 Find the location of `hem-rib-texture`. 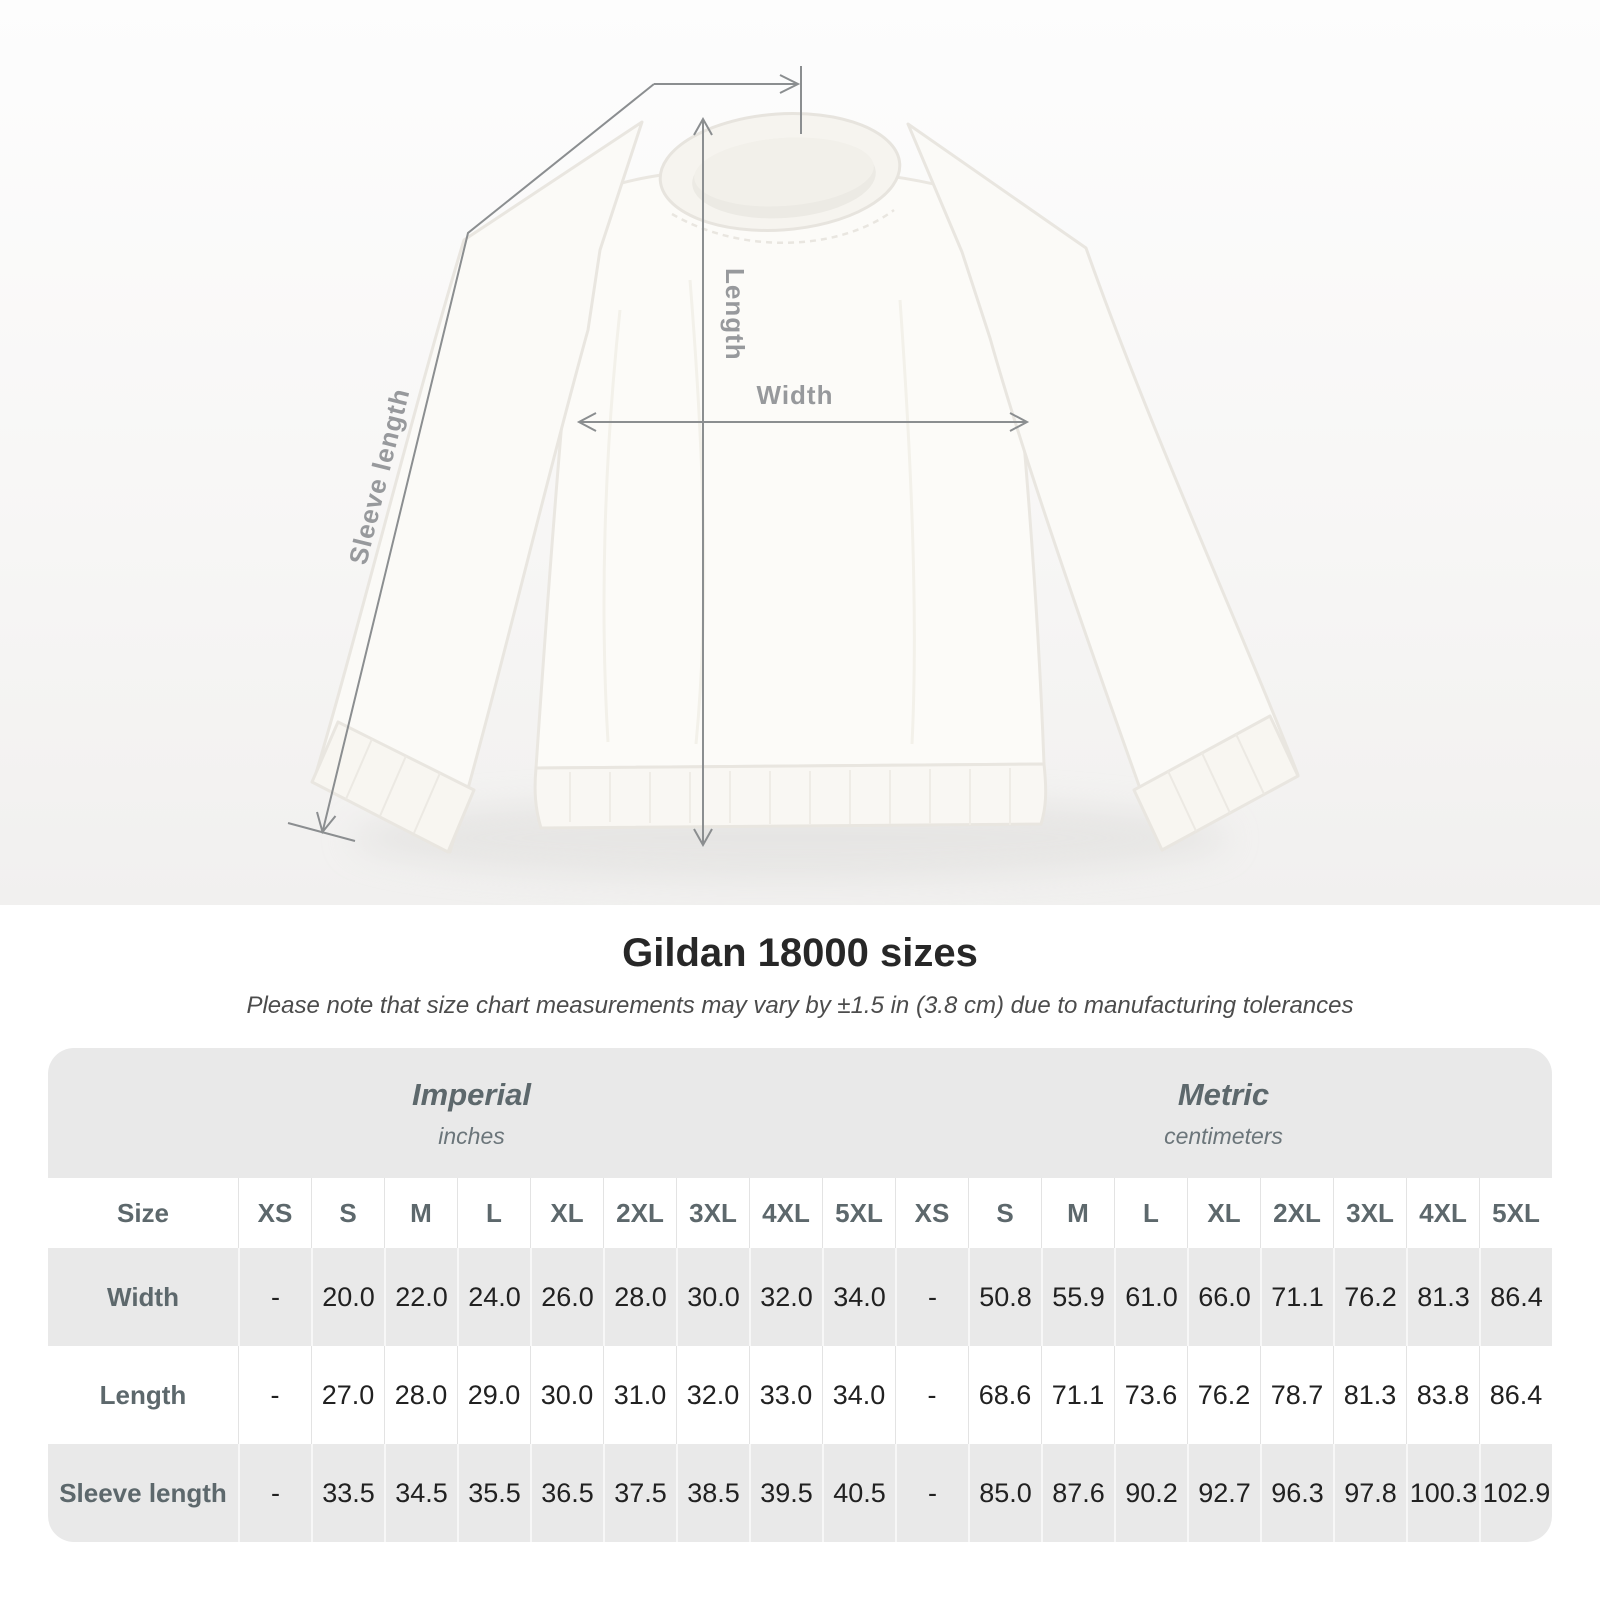

hem-rib-texture is located at coordinates (790, 796).